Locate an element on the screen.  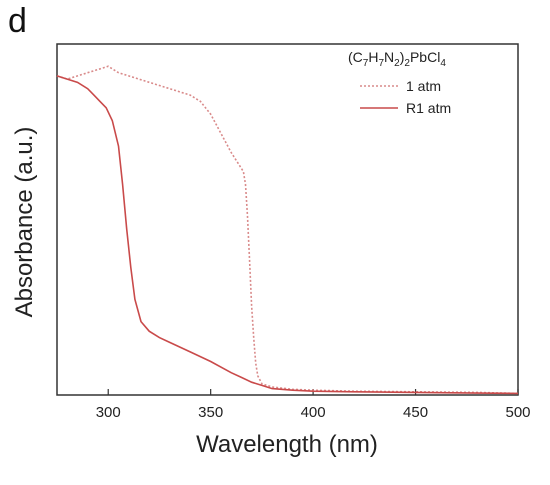
x-tick-label: 400 is located at coordinates (313, 412).